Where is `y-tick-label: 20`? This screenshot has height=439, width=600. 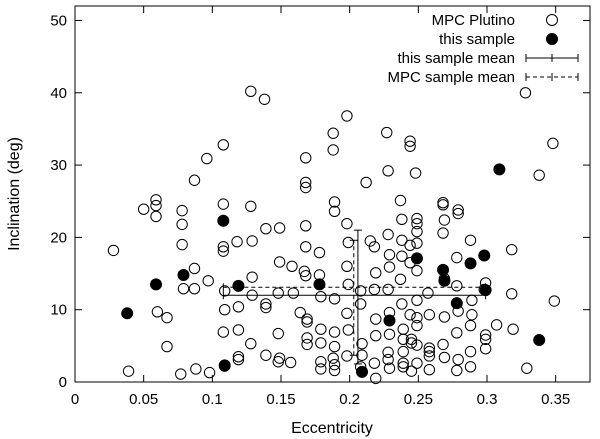
y-tick-label: 20 is located at coordinates (58, 237).